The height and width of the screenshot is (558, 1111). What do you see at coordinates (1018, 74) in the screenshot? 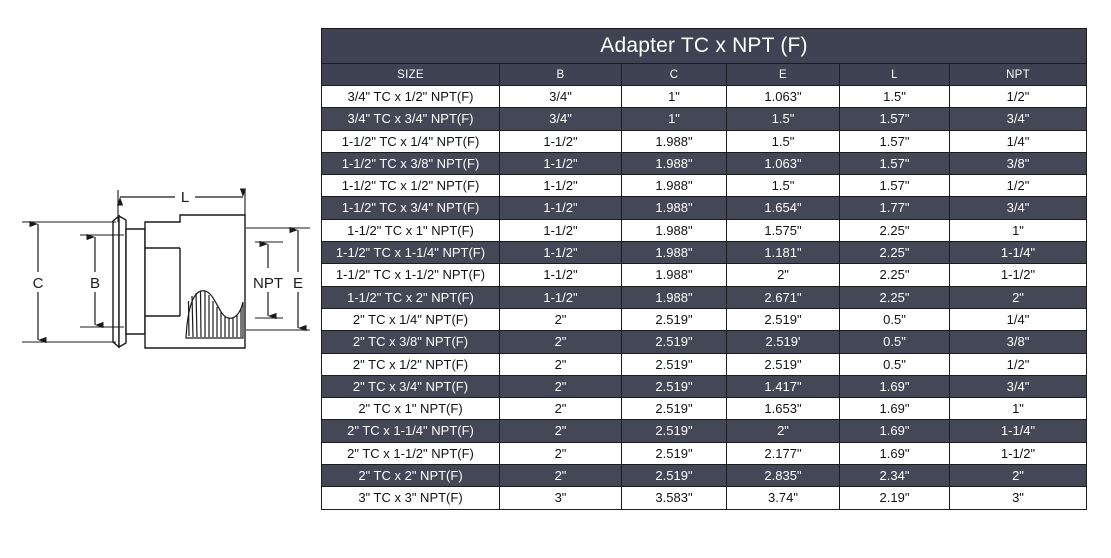
I see `column-header-npt: NPT` at bounding box center [1018, 74].